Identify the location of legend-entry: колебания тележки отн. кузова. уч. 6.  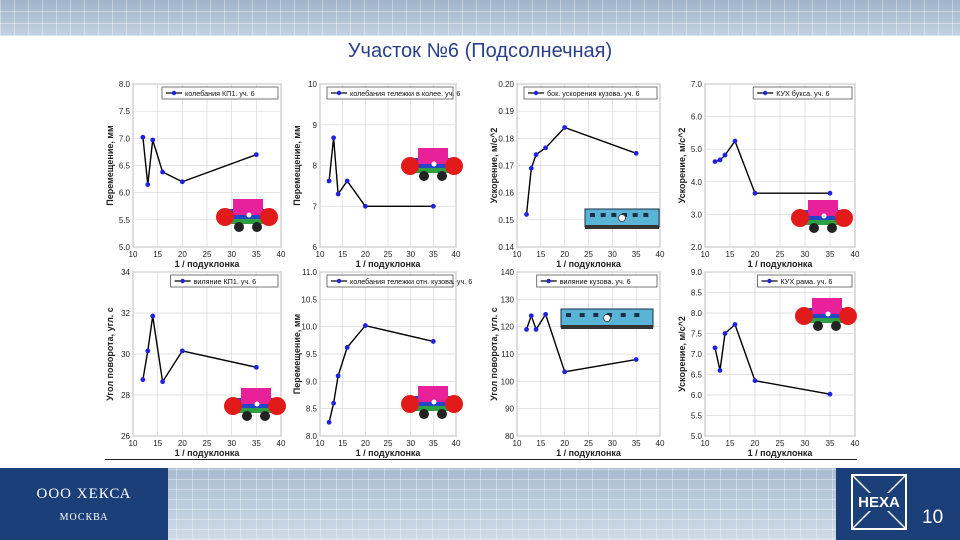
(411, 281).